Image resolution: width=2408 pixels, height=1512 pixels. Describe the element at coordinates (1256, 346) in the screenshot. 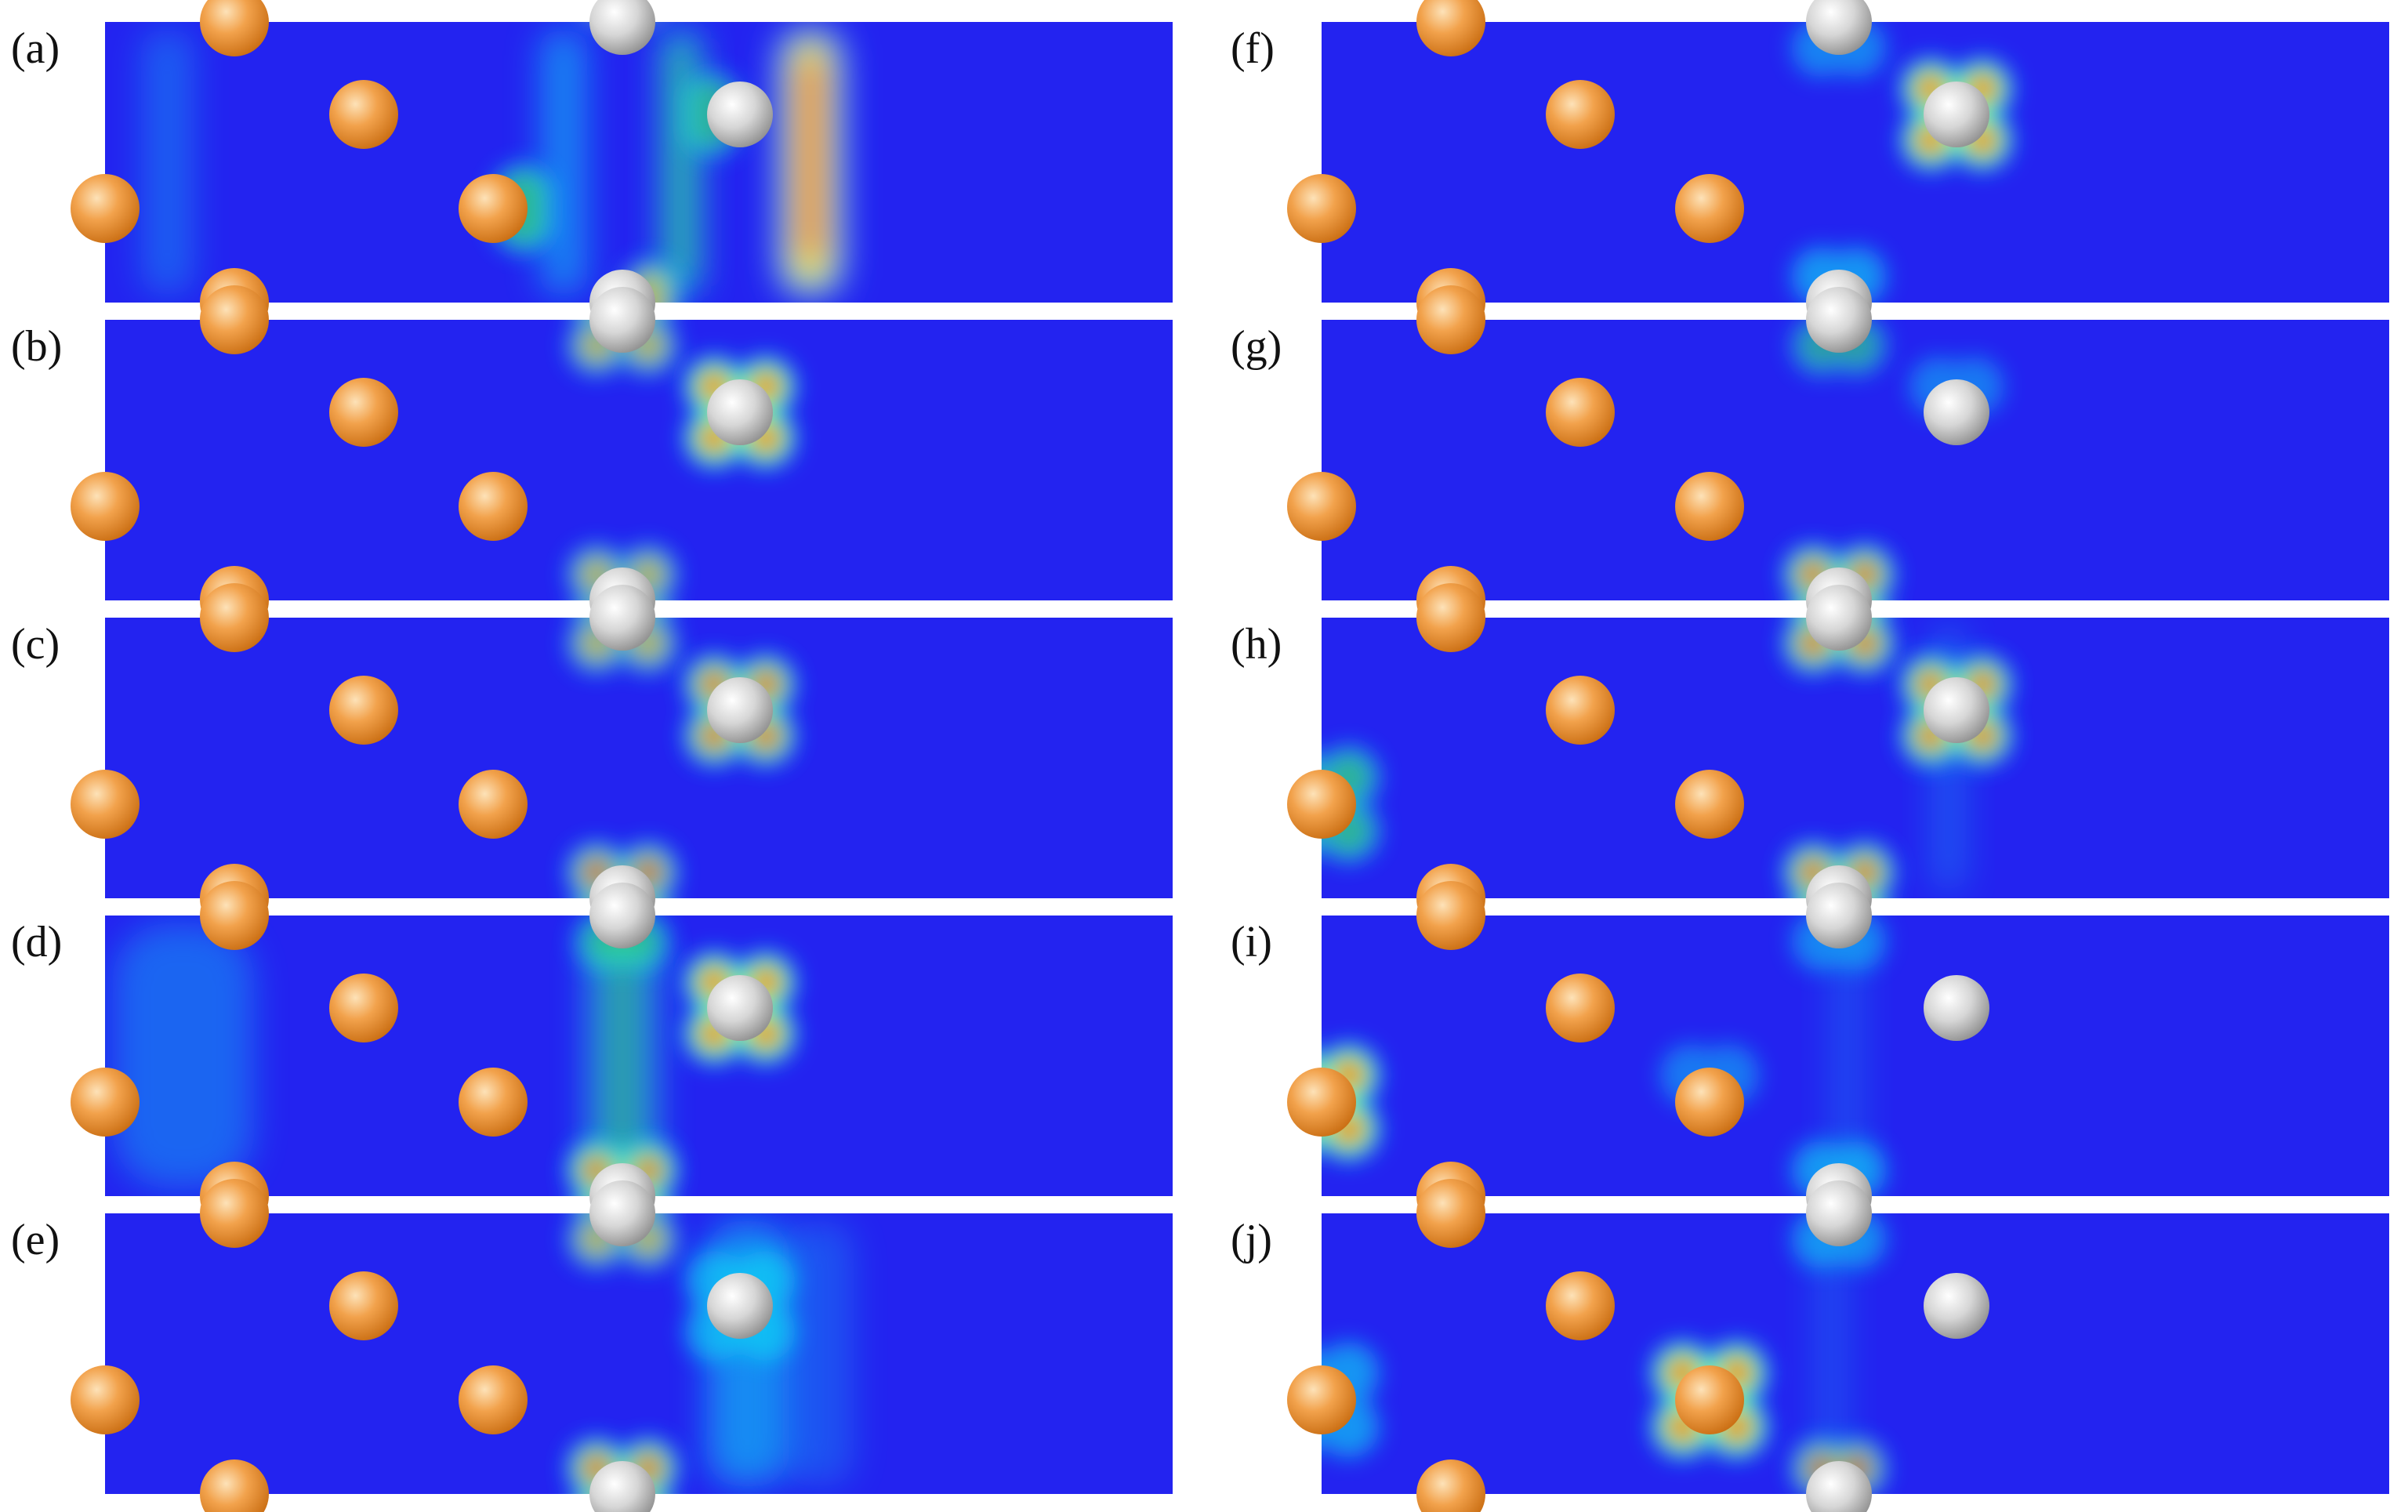

I see `panel-label: (g)` at that location.